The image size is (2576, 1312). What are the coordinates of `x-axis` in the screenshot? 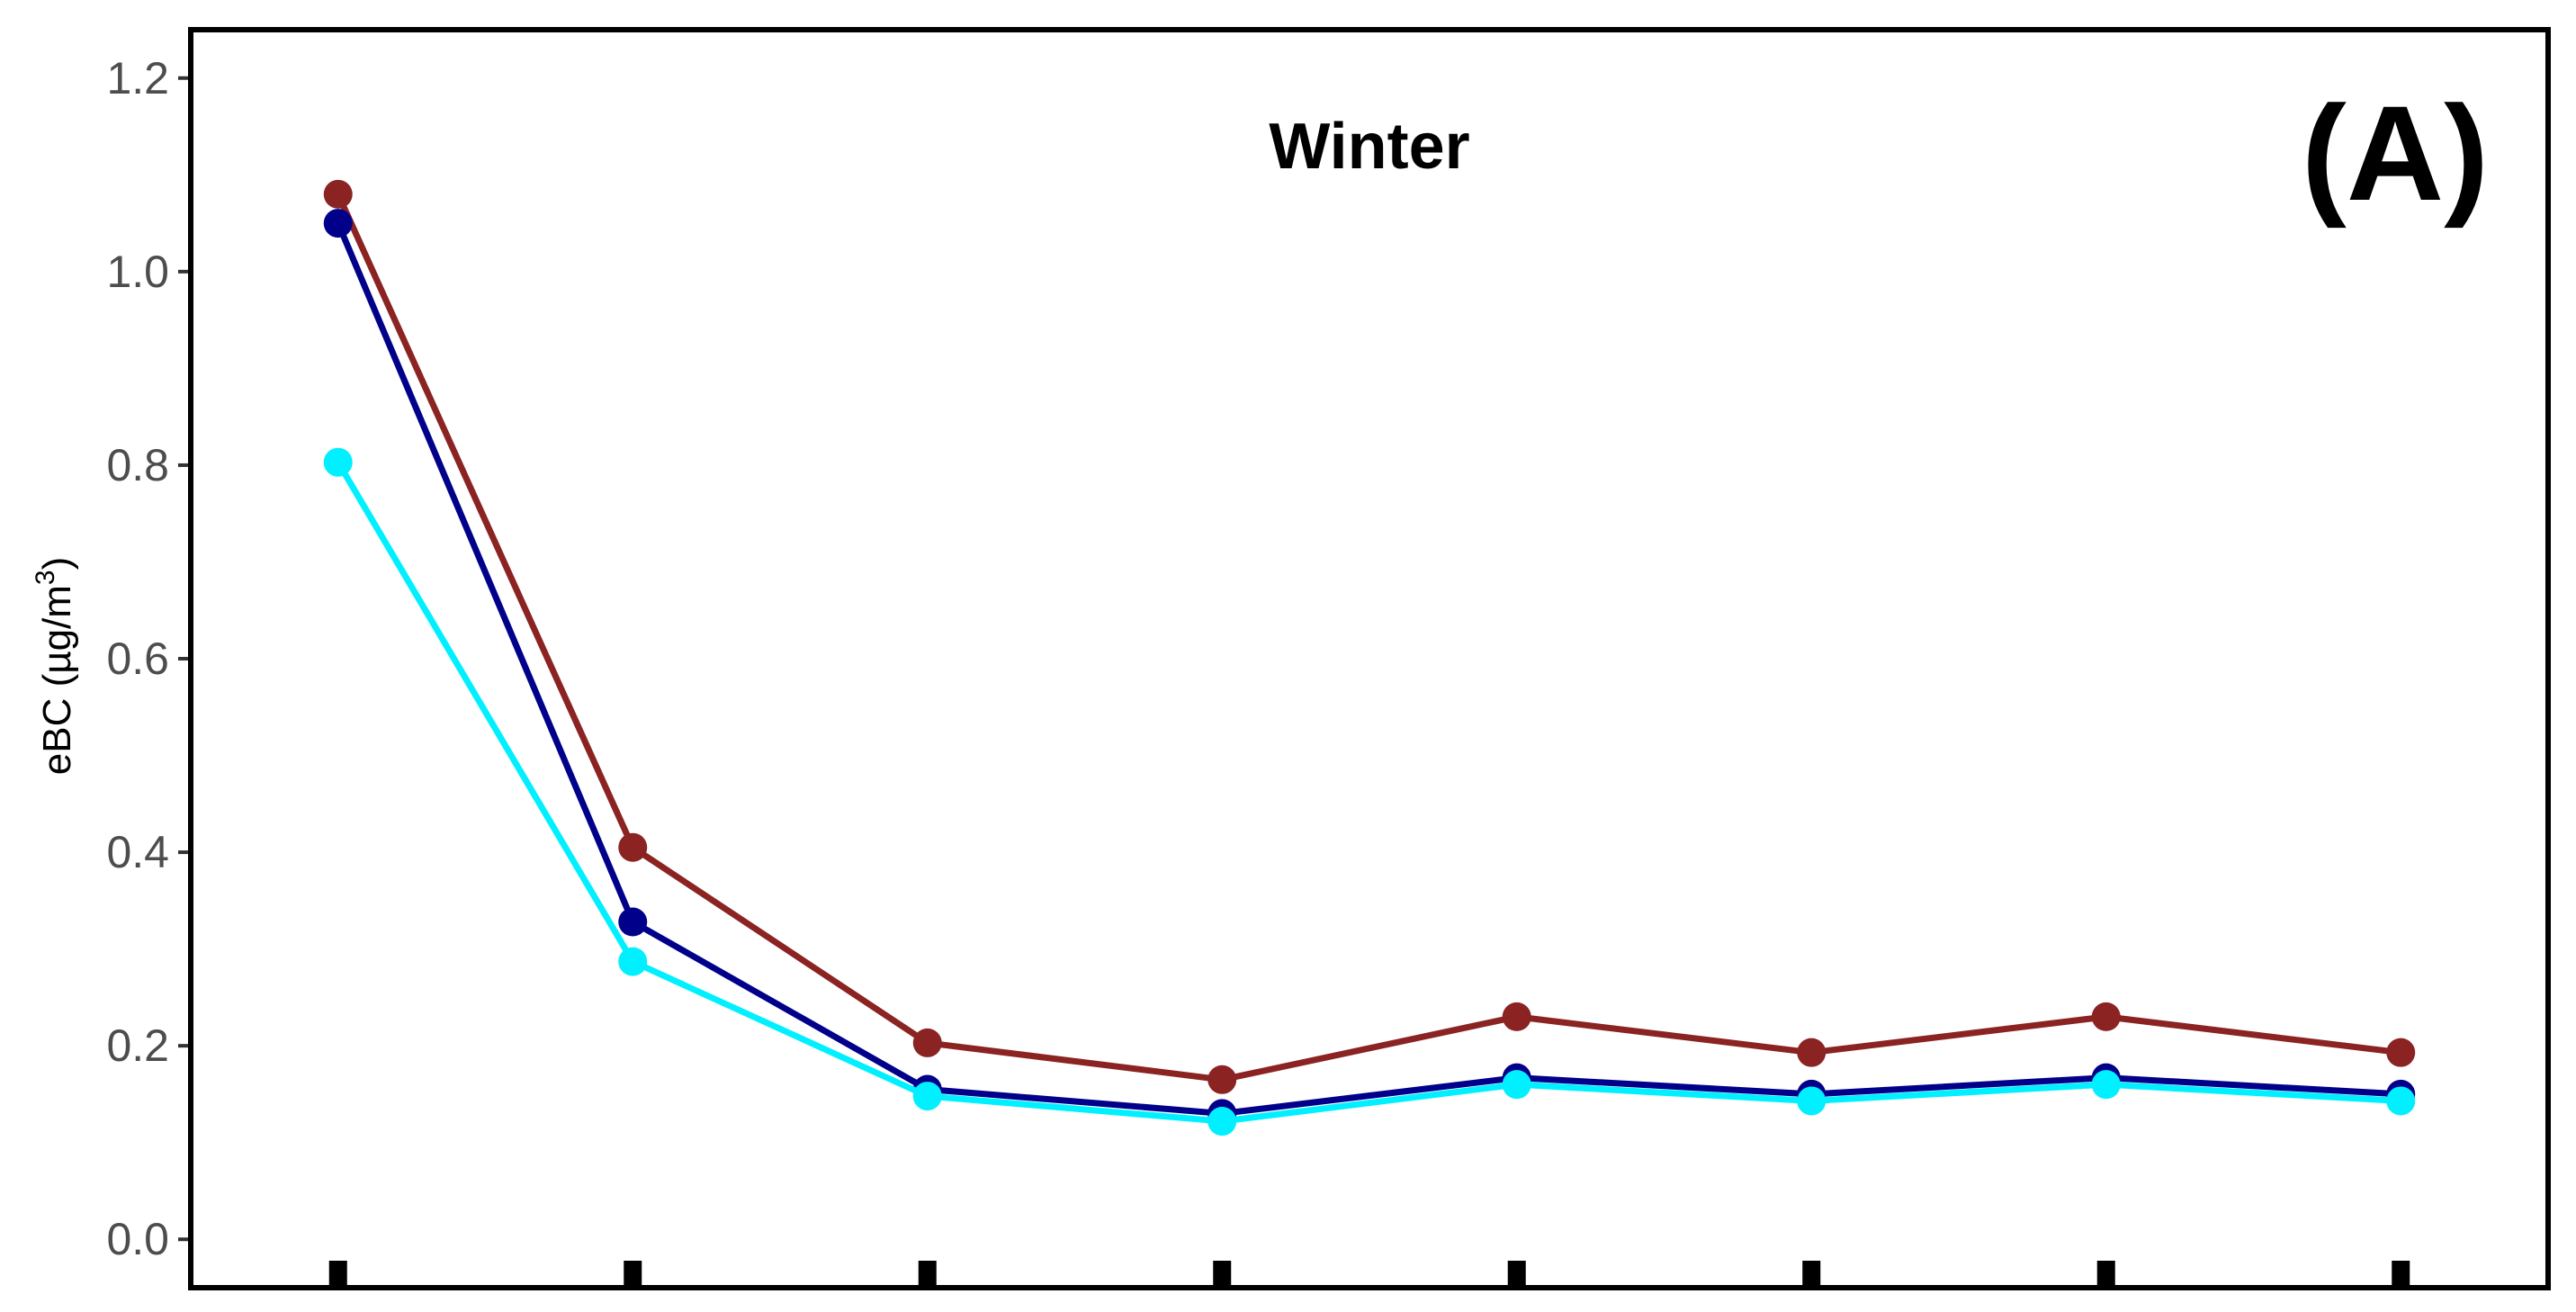 It's located at (1369, 1275).